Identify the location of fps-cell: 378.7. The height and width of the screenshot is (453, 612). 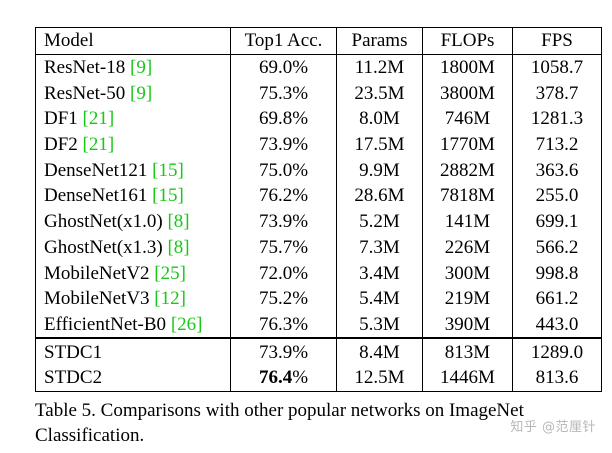
(557, 93).